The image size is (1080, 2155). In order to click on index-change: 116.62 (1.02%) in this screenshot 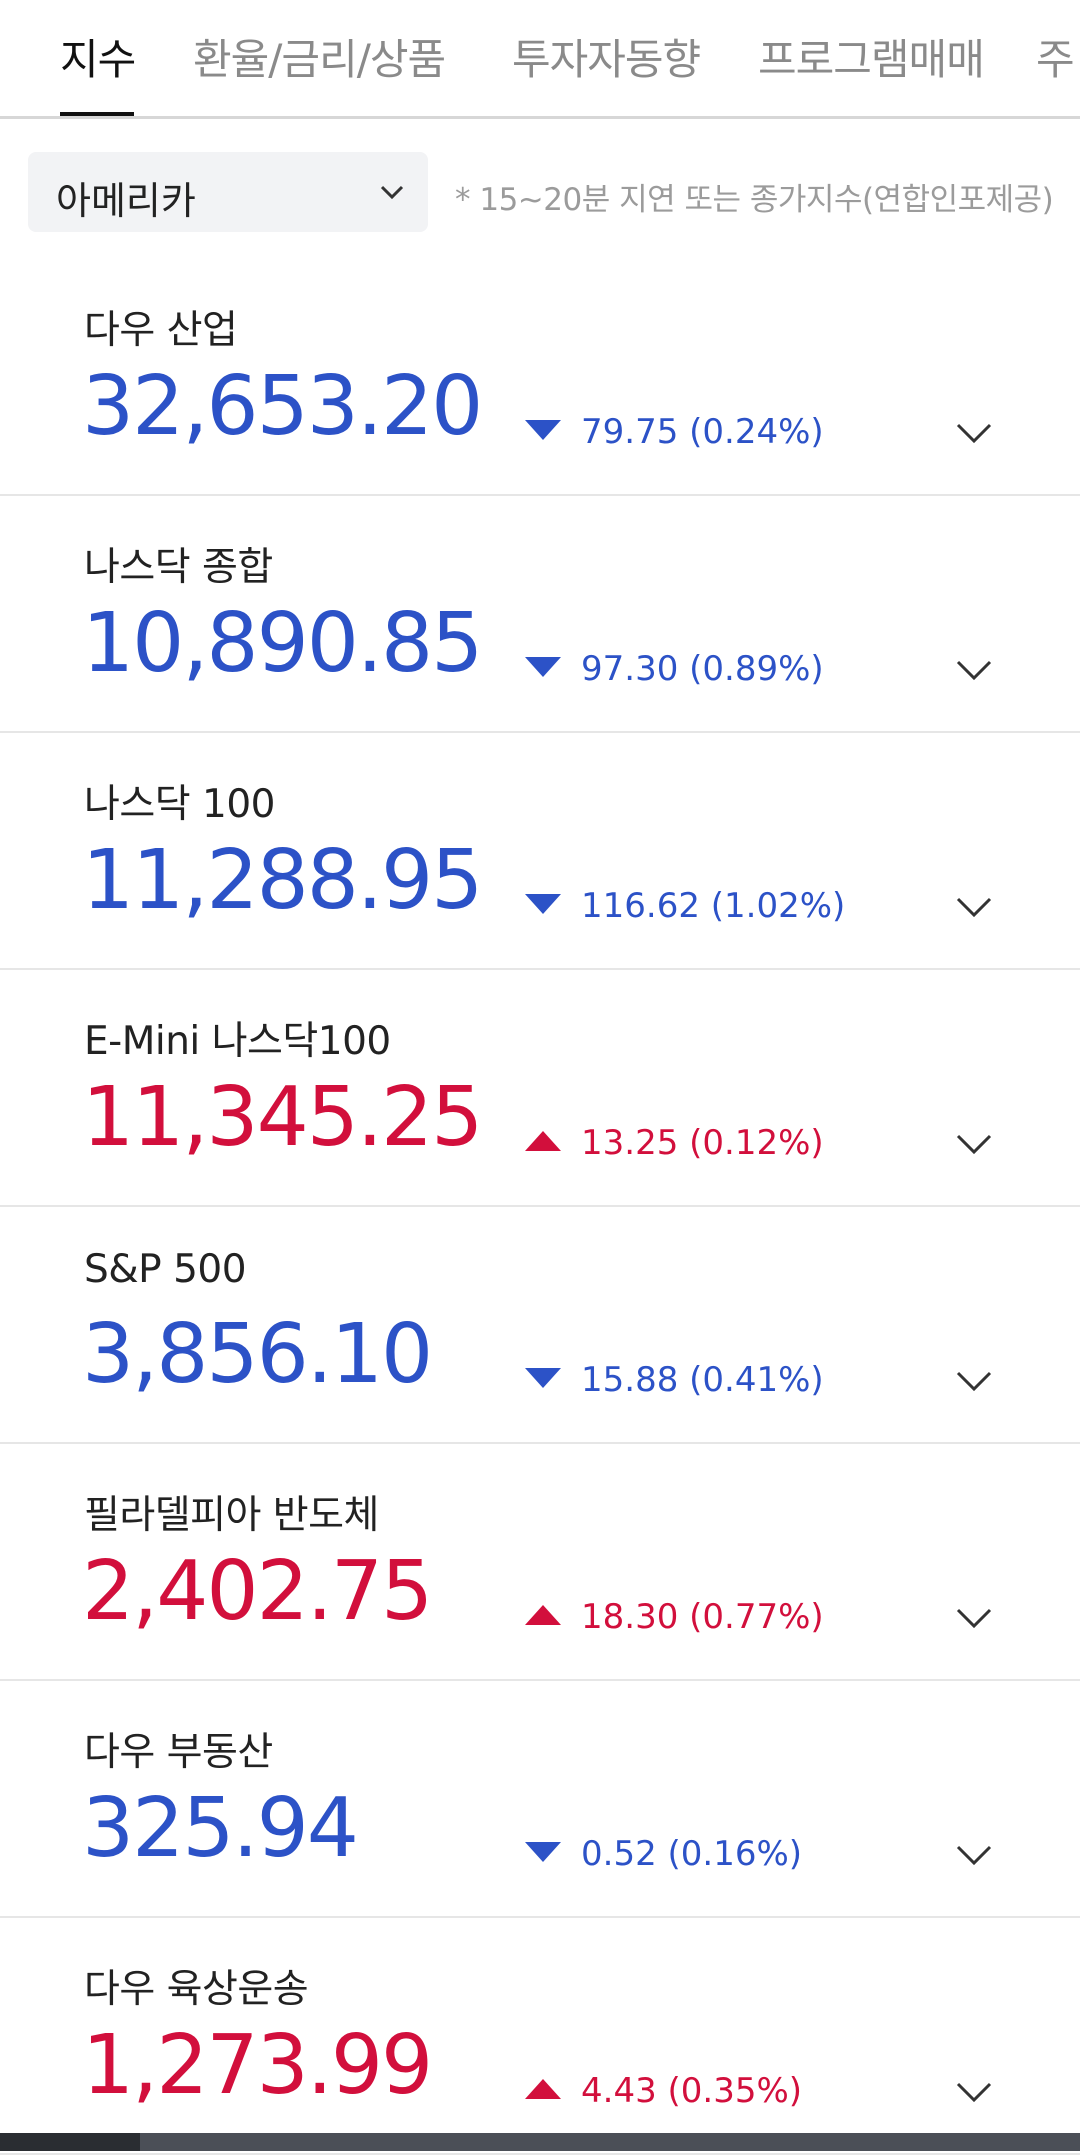, I will do `click(685, 906)`.